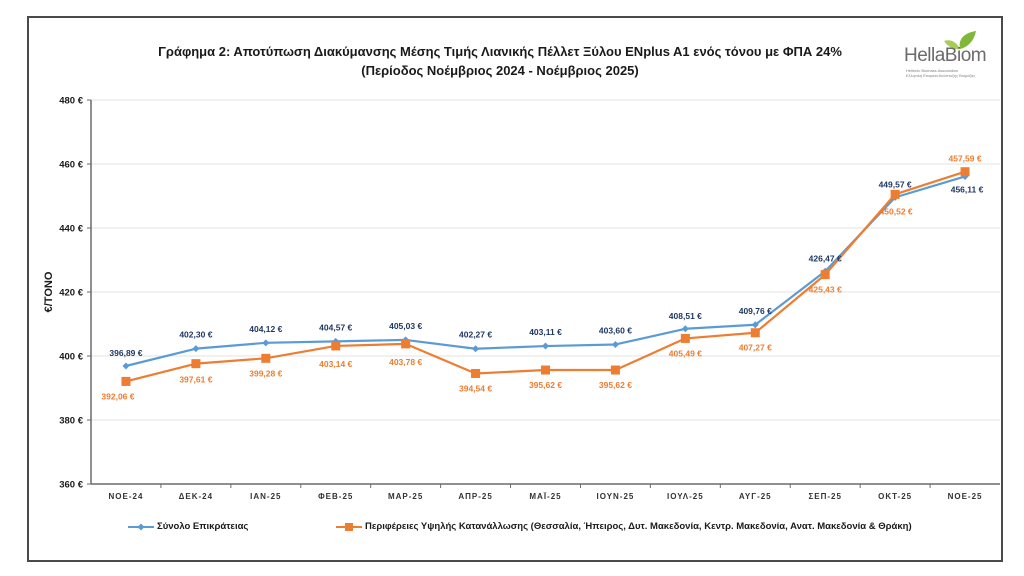 This screenshot has width=1024, height=576. I want to click on y-tick-label: 420 €, so click(71, 293).